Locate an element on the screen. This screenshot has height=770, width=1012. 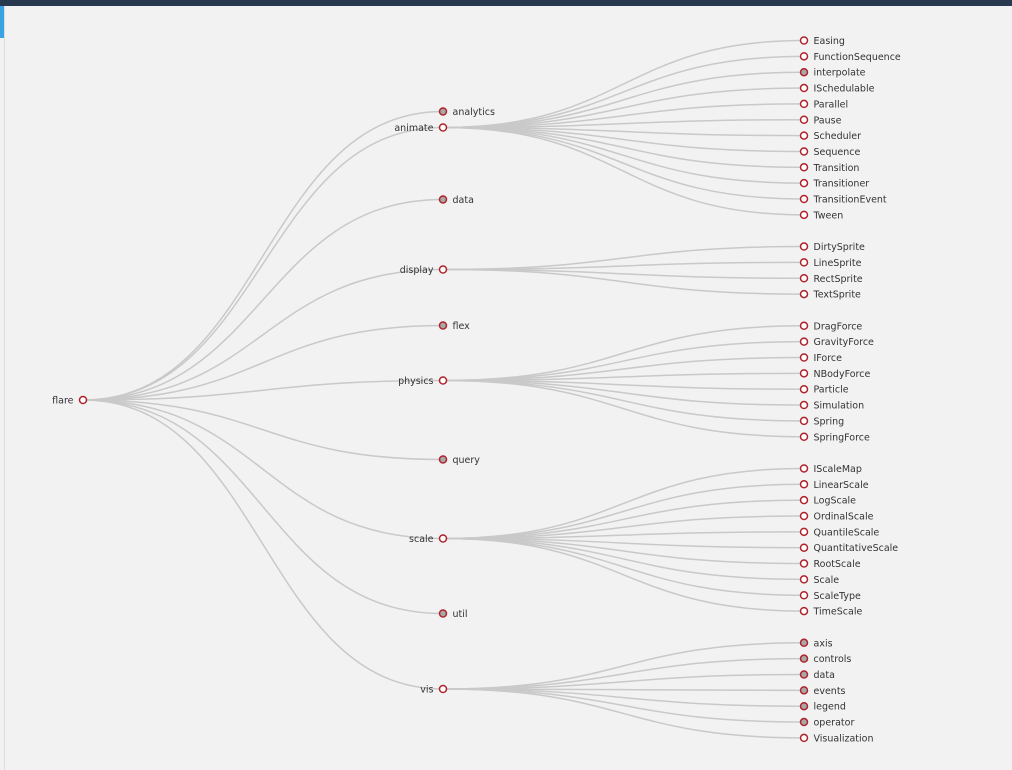
tree-node-sequence: Sequence is located at coordinates (830, 152).